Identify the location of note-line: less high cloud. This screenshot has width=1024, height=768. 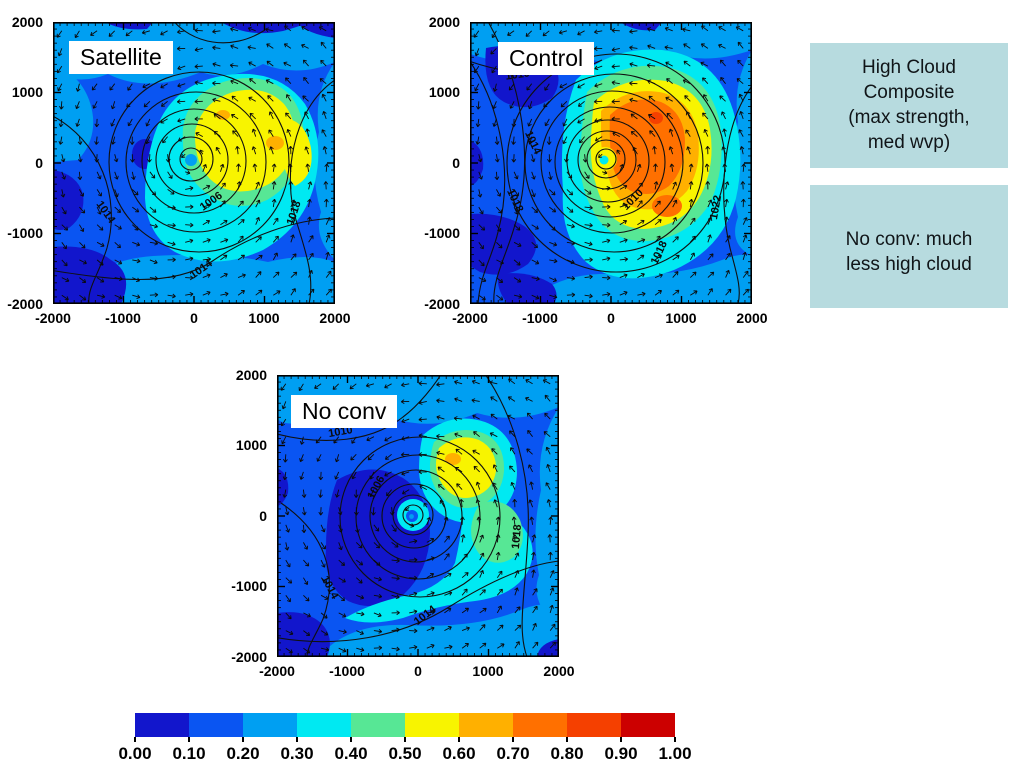
(909, 264).